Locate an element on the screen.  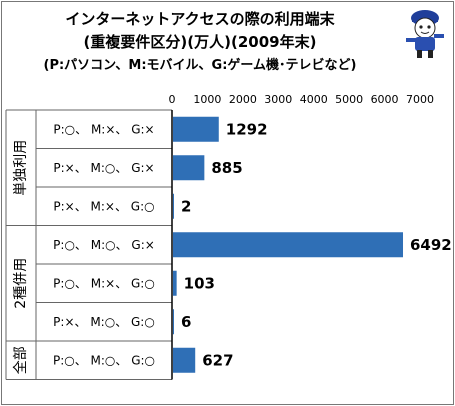
data-label: 6 is located at coordinates (186, 322).